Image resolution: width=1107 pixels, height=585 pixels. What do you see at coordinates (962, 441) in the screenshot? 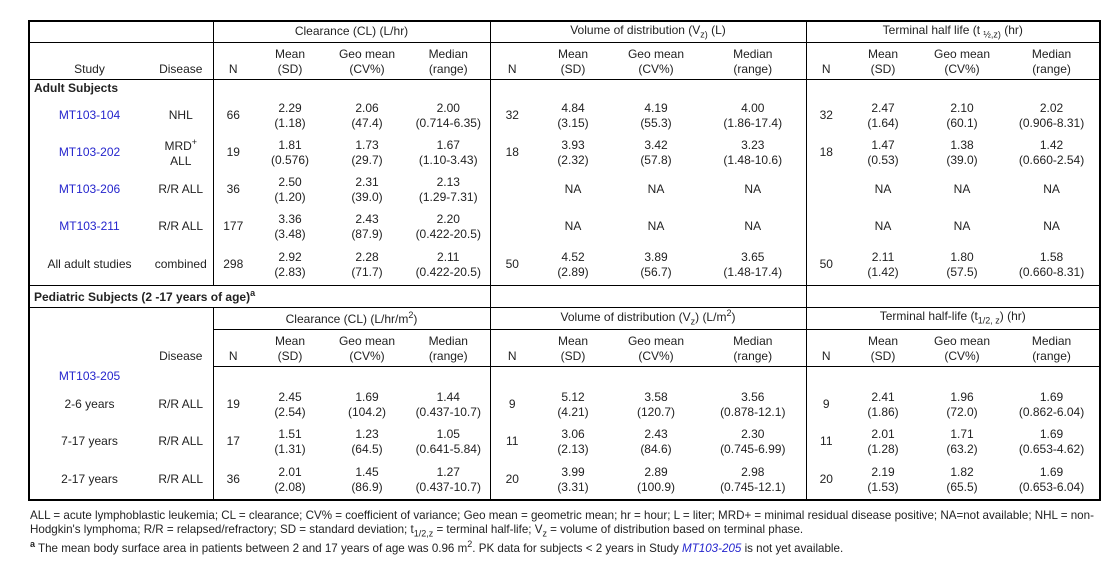
I see `geo-mean-cell: 1.71 (63.2)` at bounding box center [962, 441].